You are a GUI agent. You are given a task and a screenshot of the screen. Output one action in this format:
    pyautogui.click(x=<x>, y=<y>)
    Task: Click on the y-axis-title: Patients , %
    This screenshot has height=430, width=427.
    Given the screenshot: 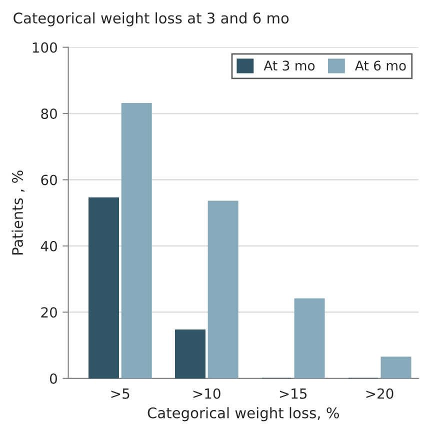 What is the action you would take?
    pyautogui.click(x=18, y=212)
    